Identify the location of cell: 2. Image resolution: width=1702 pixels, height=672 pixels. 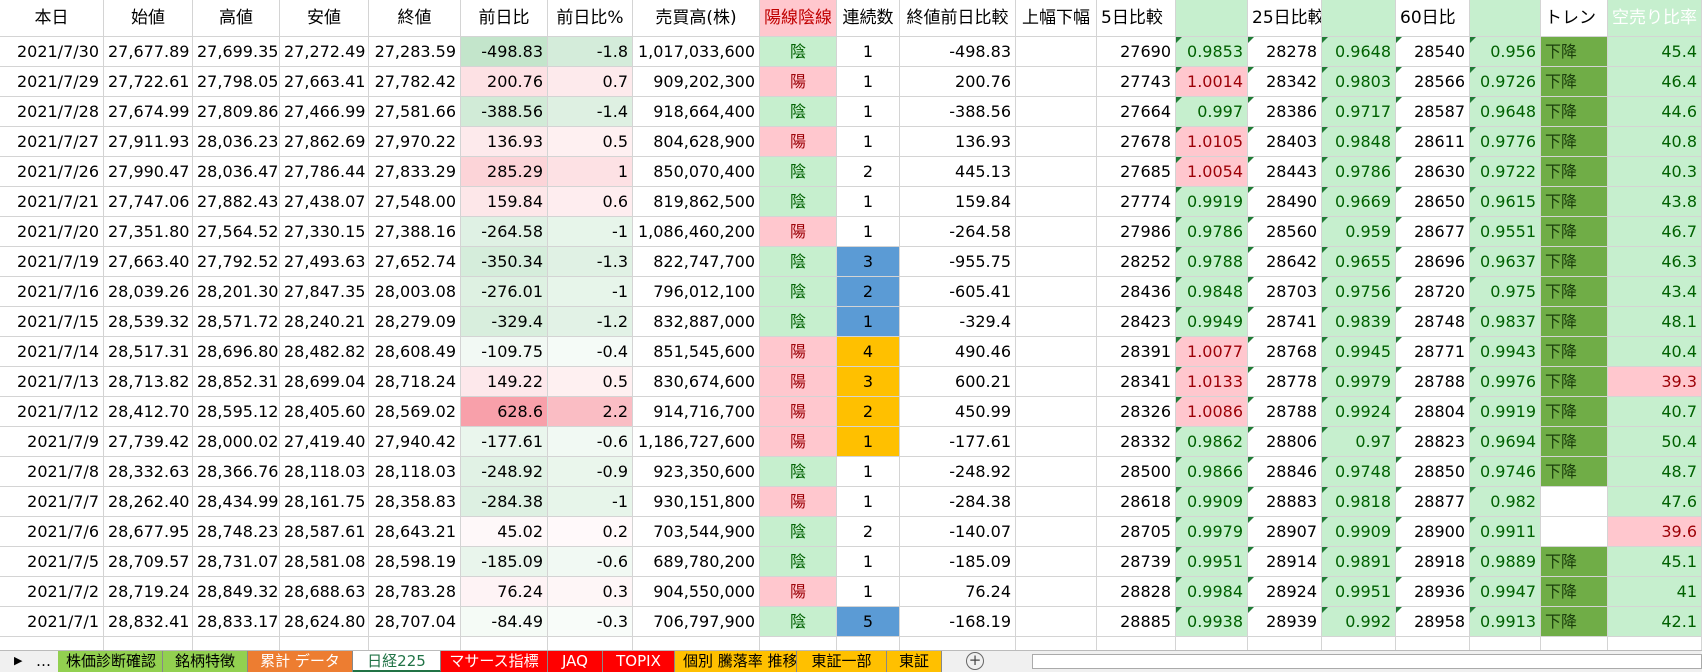
(868, 532).